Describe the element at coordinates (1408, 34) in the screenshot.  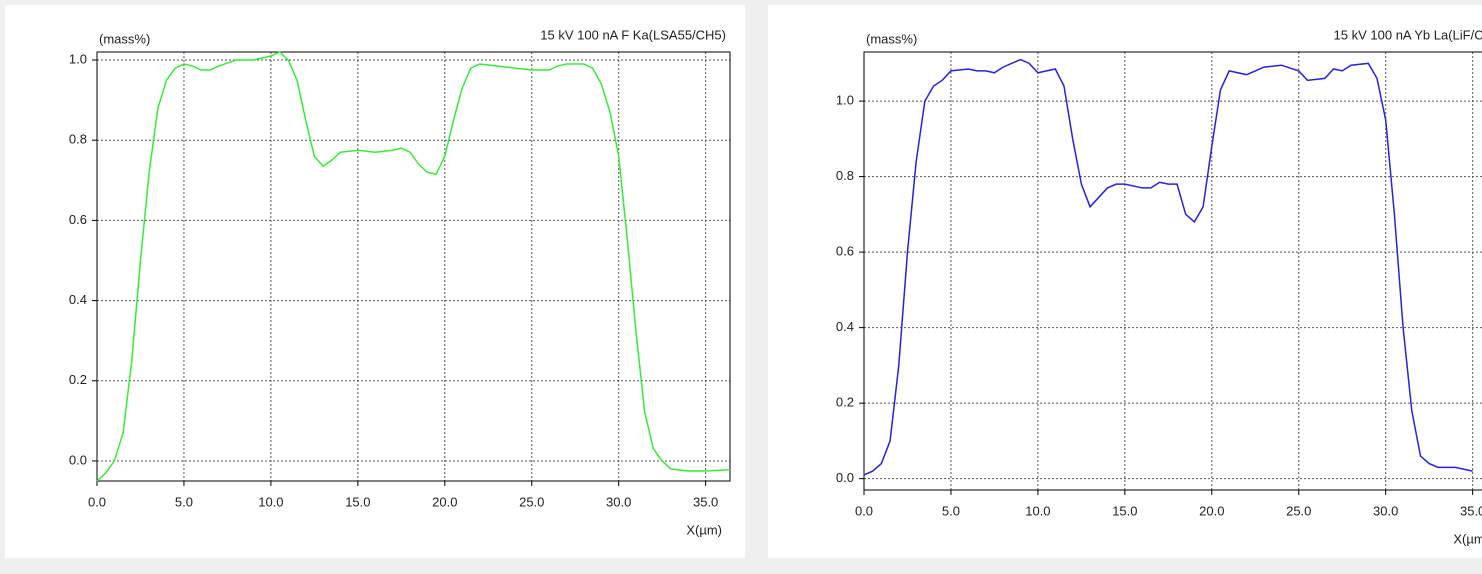
I see `chart-title: 15 kV 100 nA Yb La(LiF/CH` at that location.